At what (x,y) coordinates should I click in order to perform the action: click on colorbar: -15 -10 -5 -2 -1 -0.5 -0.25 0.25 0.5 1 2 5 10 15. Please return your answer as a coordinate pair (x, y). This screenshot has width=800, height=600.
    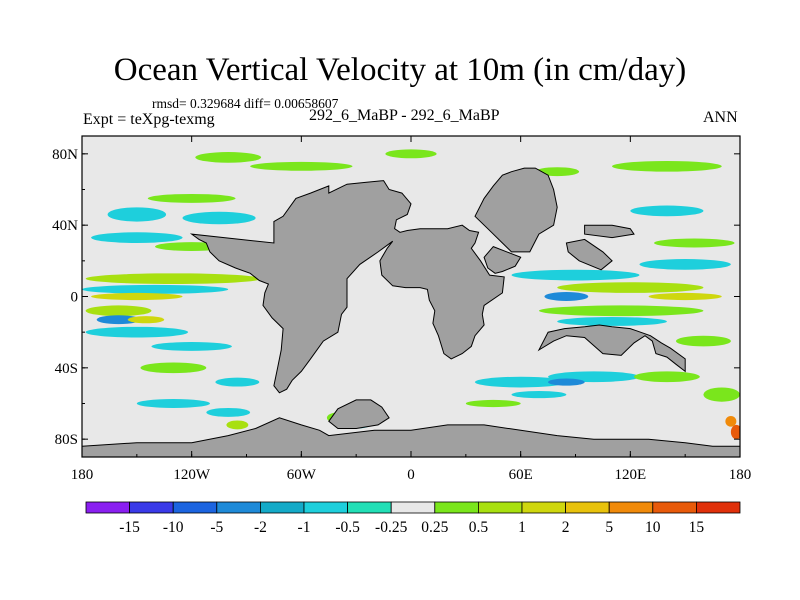
    Looking at the image, I should click on (413, 518).